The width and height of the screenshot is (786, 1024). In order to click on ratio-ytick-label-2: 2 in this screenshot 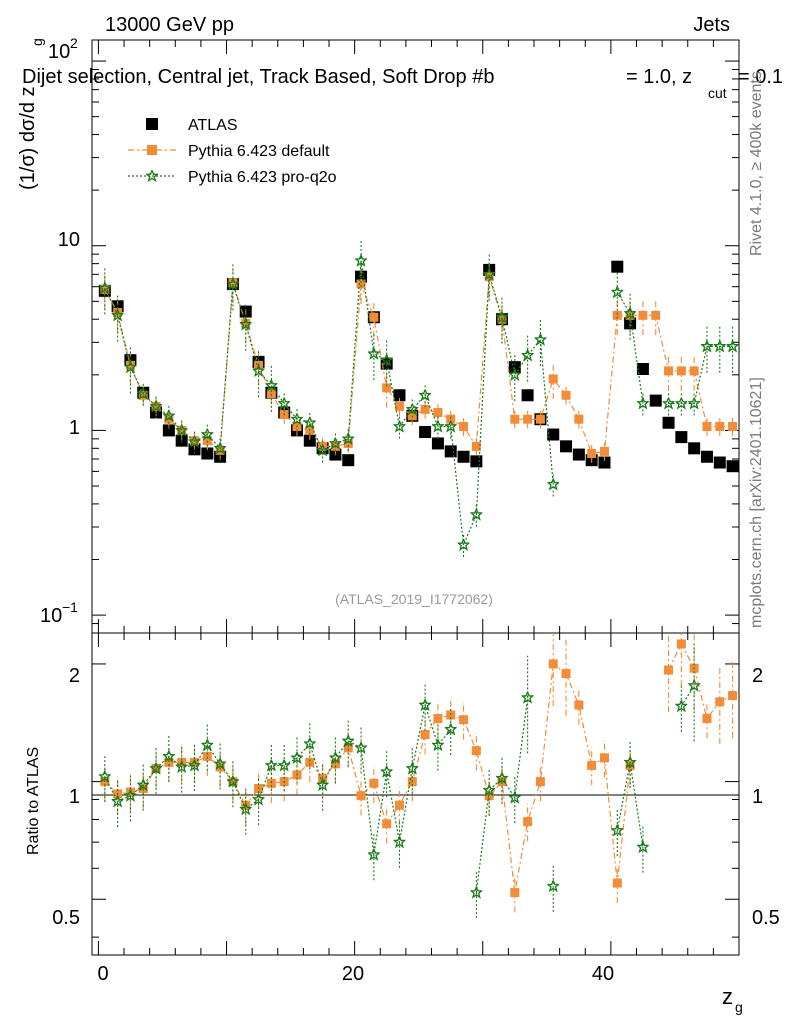, I will do `click(74, 676)`.